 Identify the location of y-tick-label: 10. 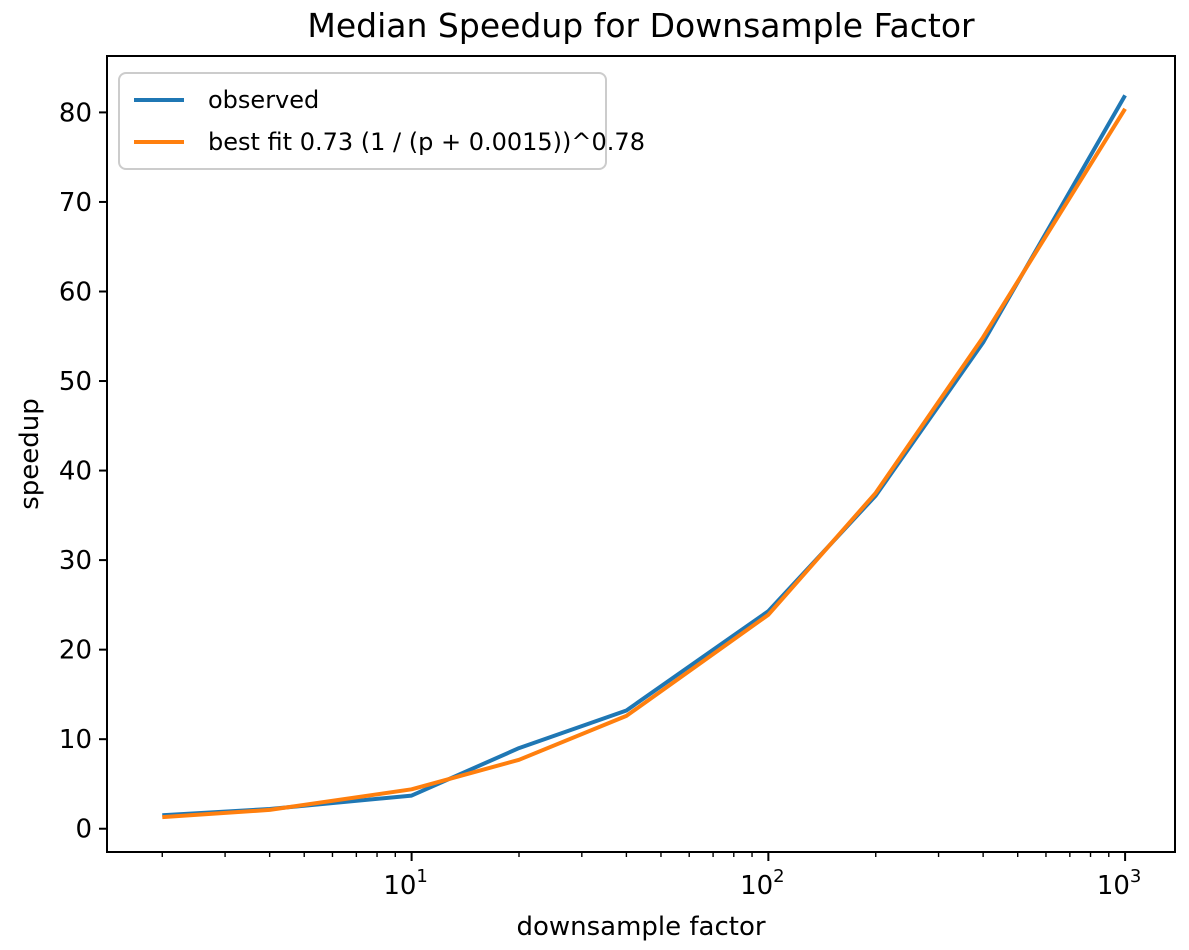
(75, 740).